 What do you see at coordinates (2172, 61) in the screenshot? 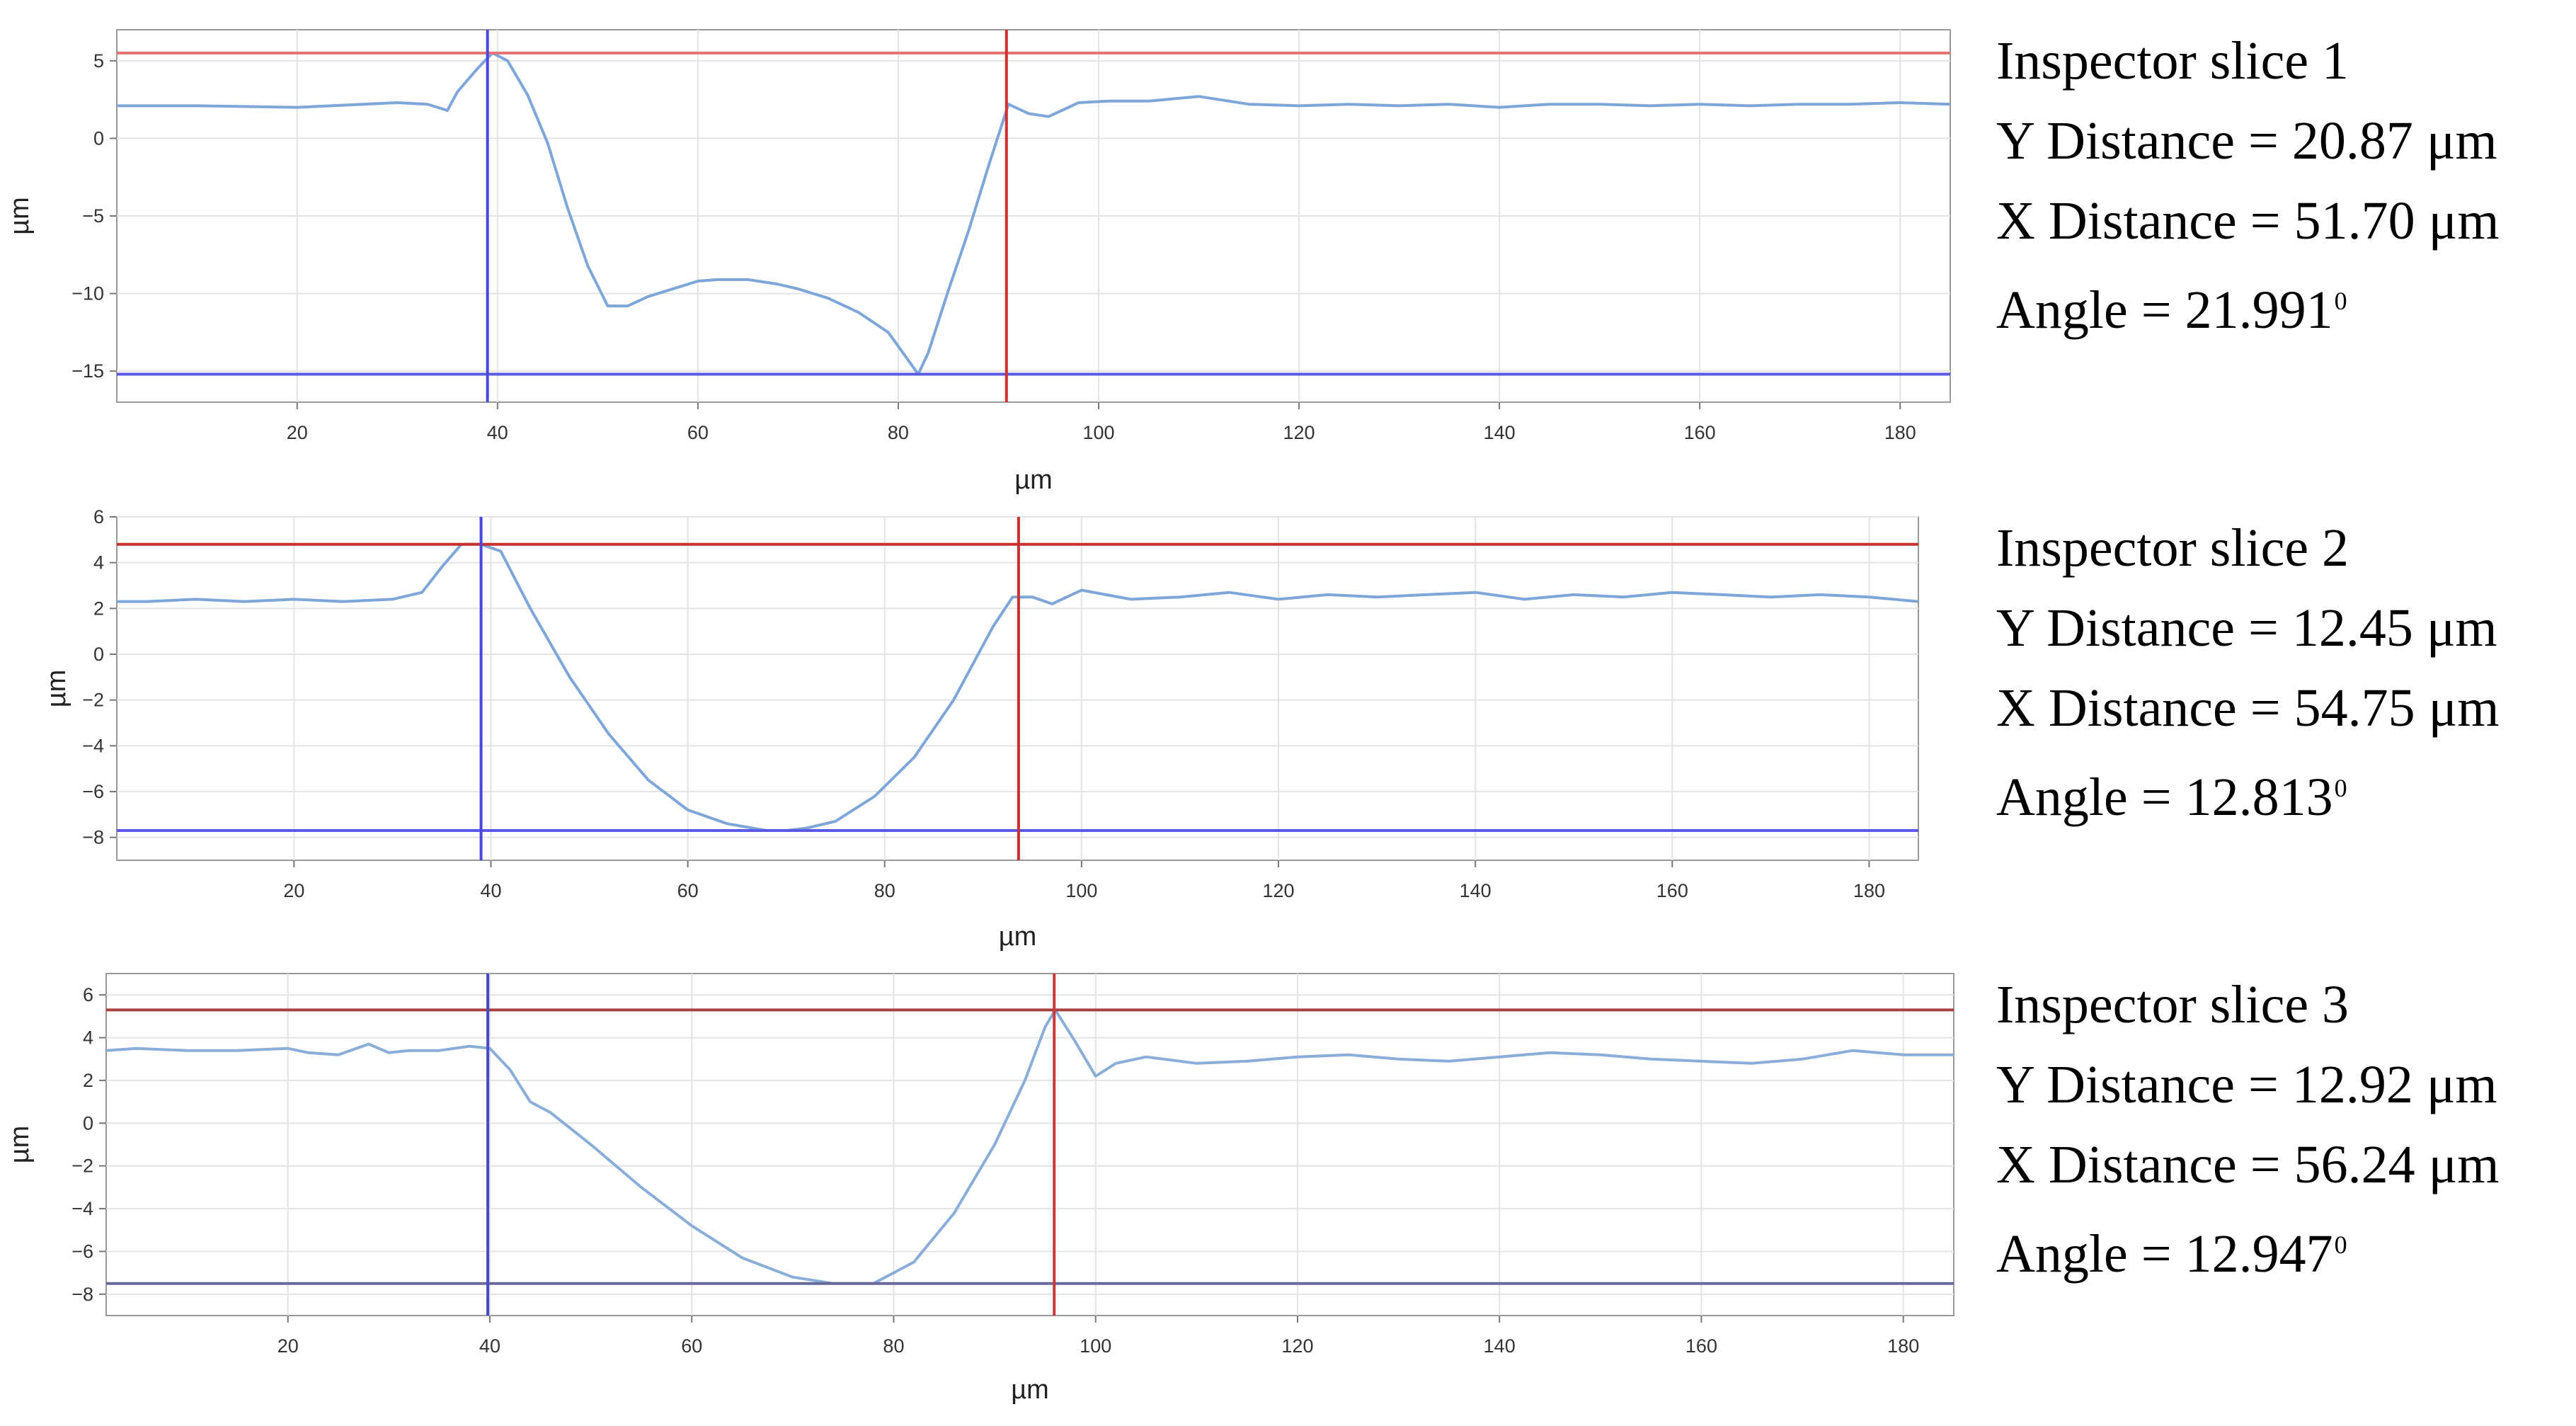
I see `inspector-title: Inspector slice 1` at bounding box center [2172, 61].